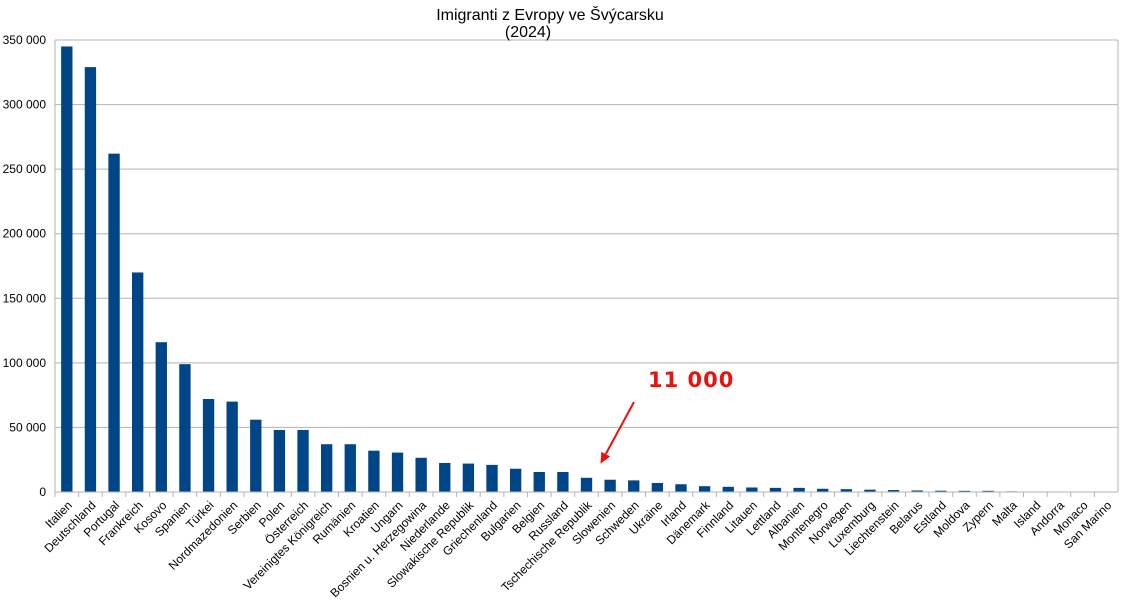  I want to click on annotation-arrow, so click(619, 428).